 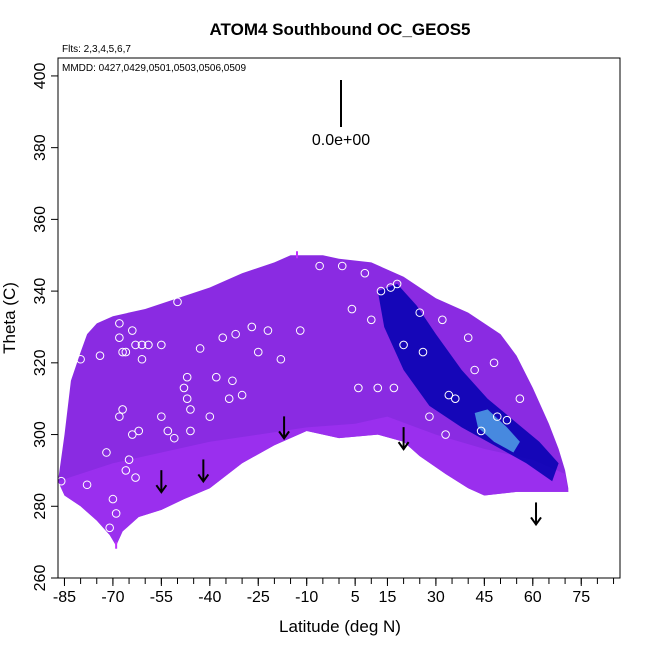 I want to click on y-tick-label: 380, so click(x=40, y=147).